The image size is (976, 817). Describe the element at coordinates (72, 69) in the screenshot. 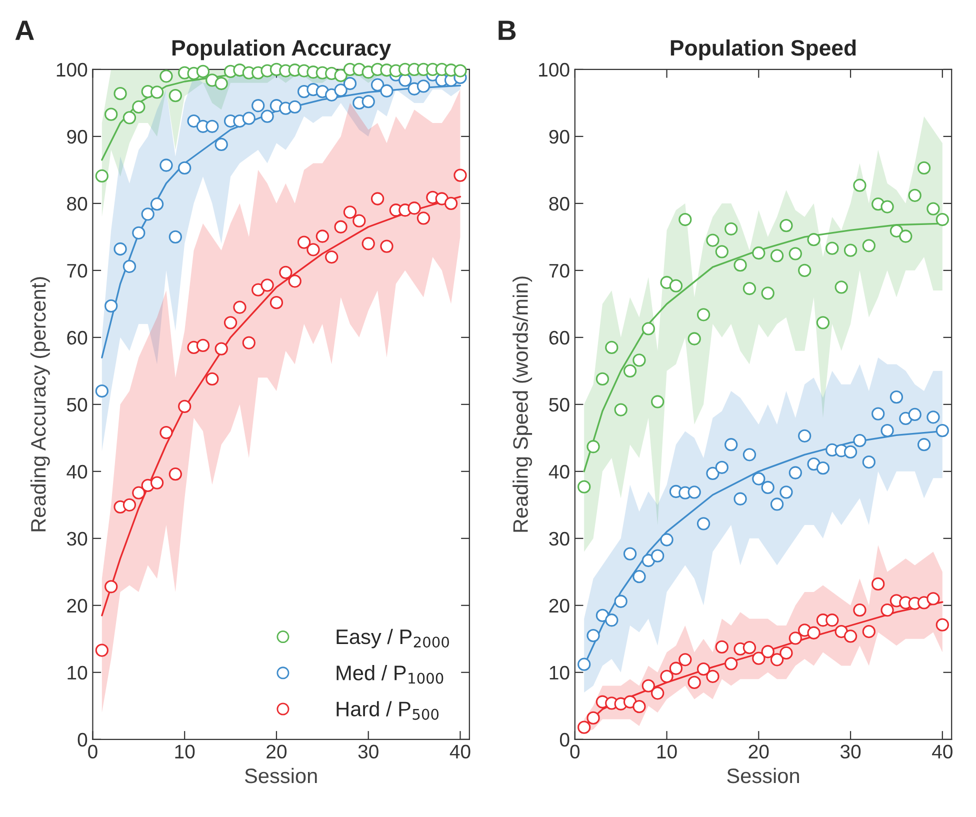

I see `y-tick-label: 100` at that location.